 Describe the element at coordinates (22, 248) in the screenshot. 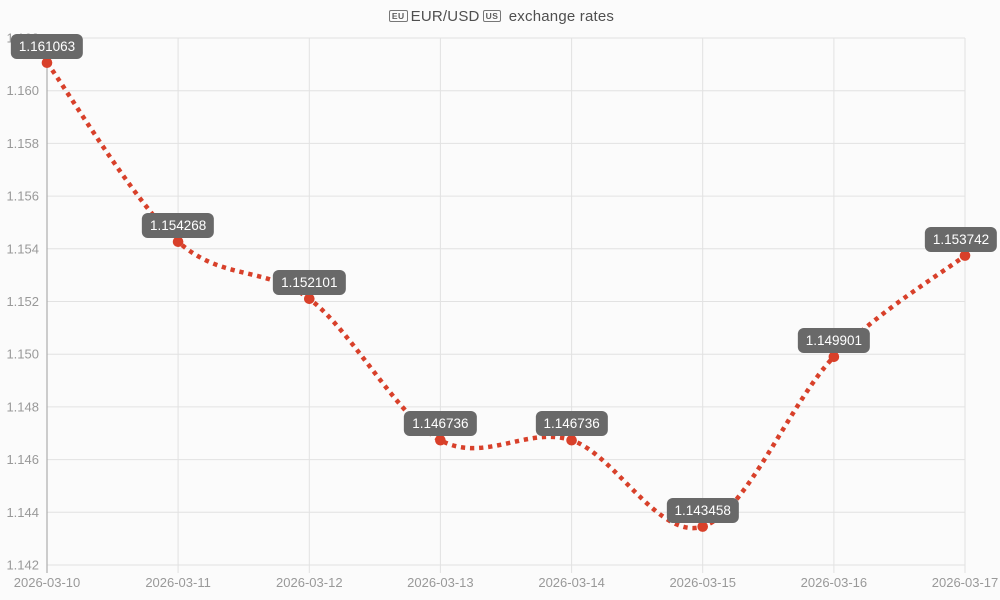

I see `y-axis-tick-label: 1.154` at that location.